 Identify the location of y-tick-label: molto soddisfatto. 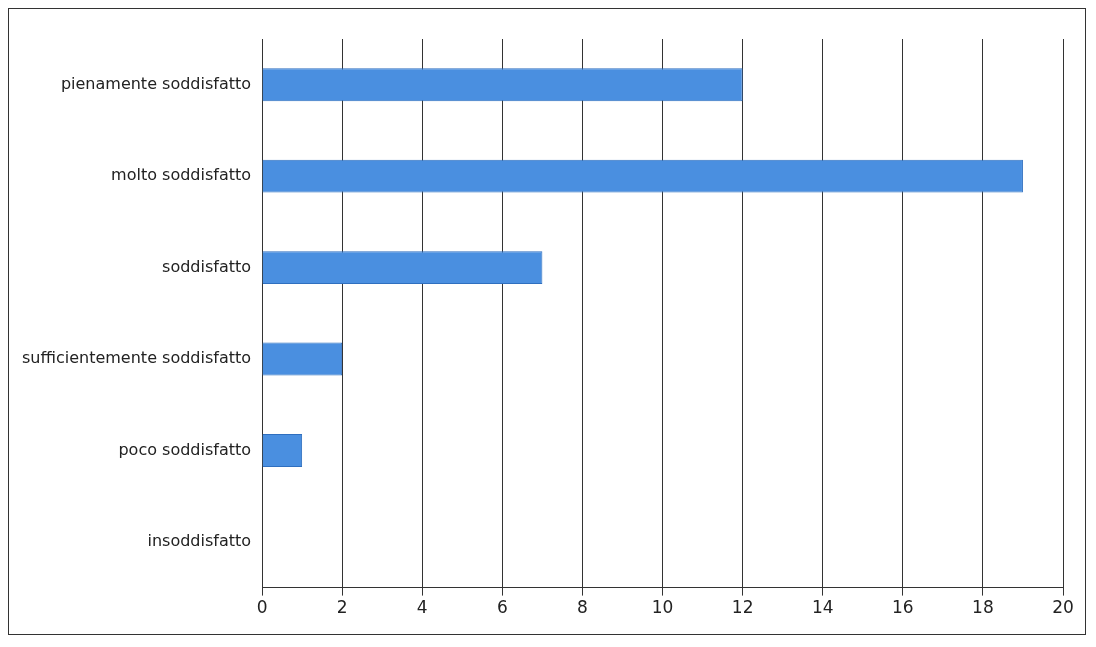
(181, 175).